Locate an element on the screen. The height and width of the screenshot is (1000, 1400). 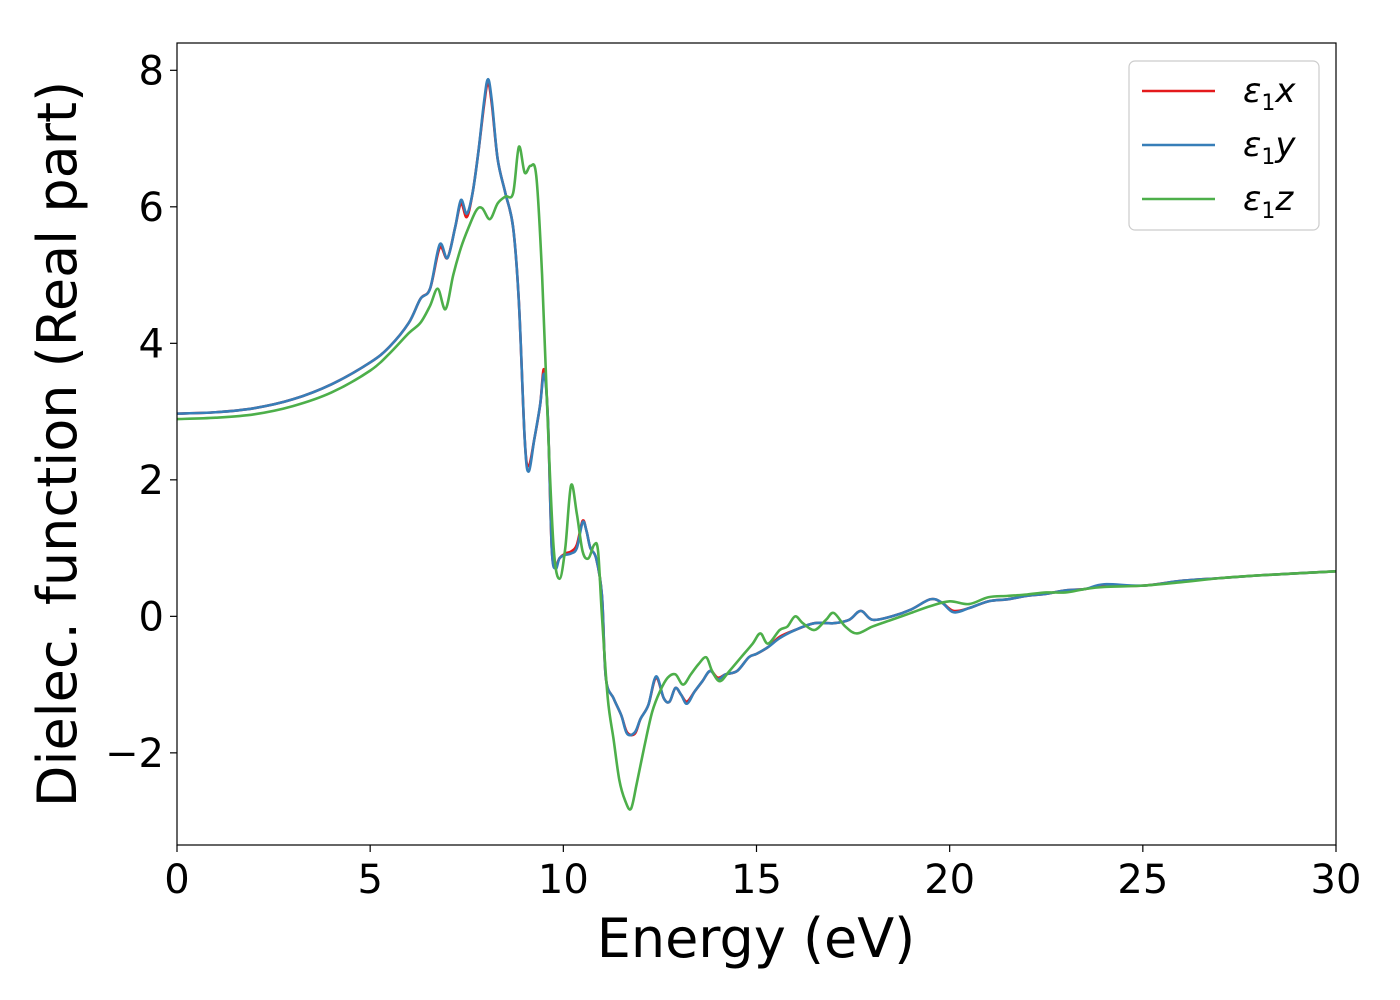
legend-label-x: ε1x is located at coordinates (1269, 93).